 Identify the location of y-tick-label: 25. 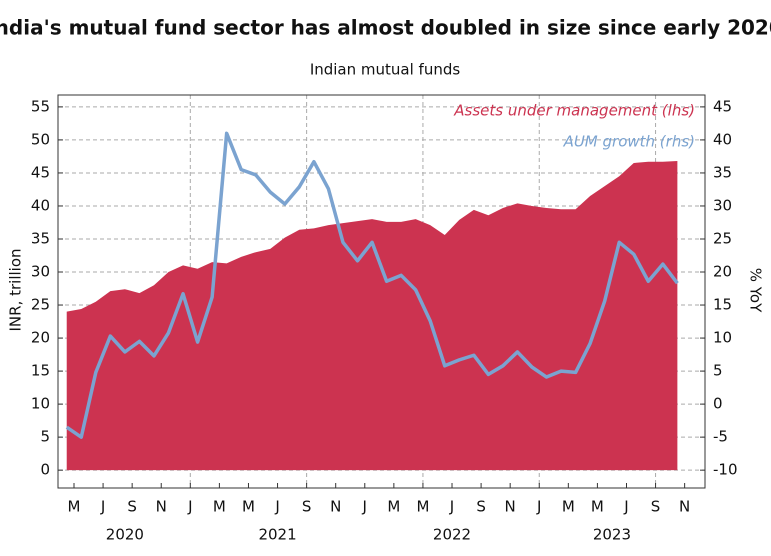
(40, 305).